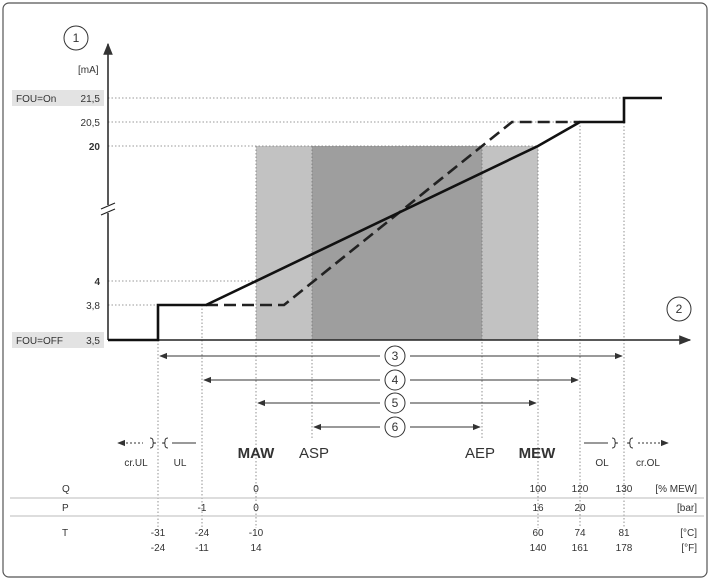 This screenshot has width=712, height=584. What do you see at coordinates (688, 533) in the screenshot?
I see `svg-text: [°C]` at bounding box center [688, 533].